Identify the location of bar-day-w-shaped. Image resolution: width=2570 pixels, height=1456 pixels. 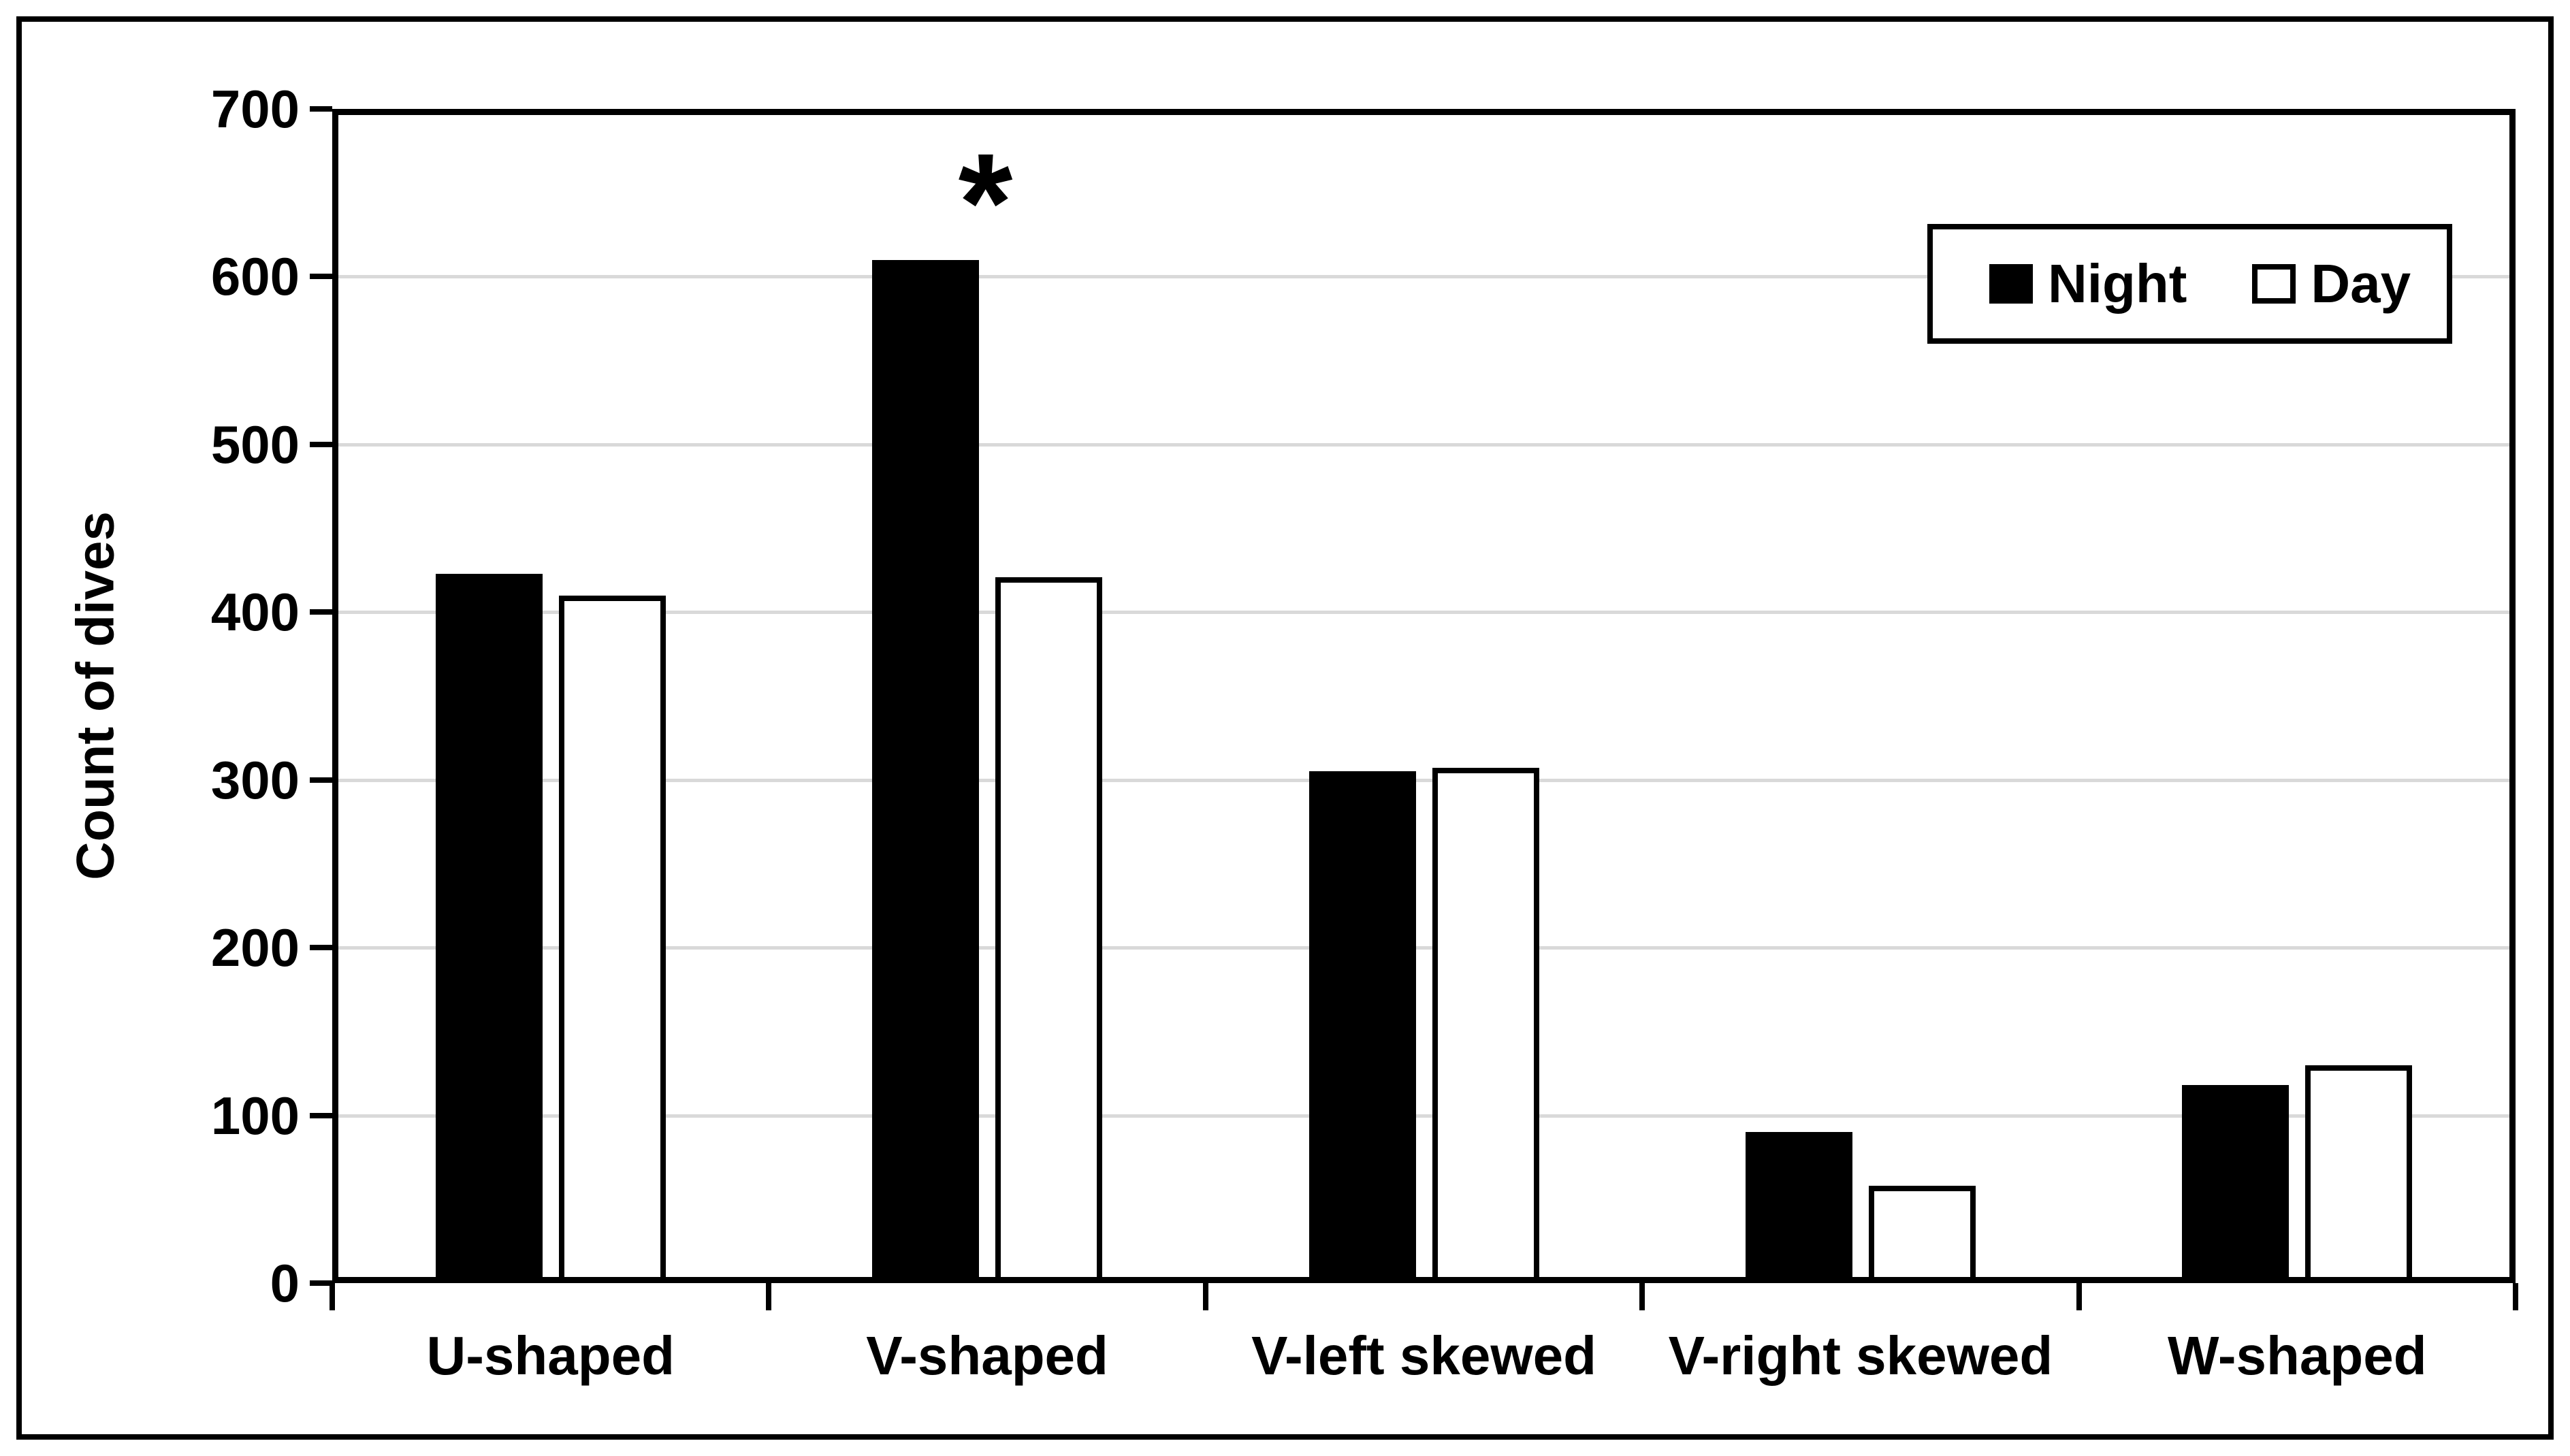
(2359, 1174).